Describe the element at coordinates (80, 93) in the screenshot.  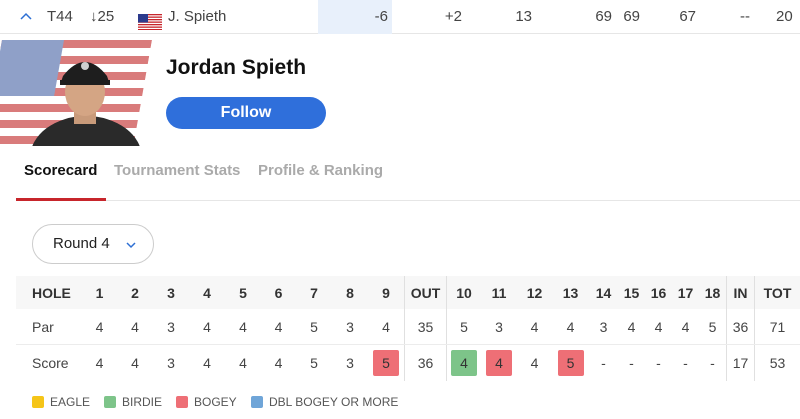
I see `player-headshot` at that location.